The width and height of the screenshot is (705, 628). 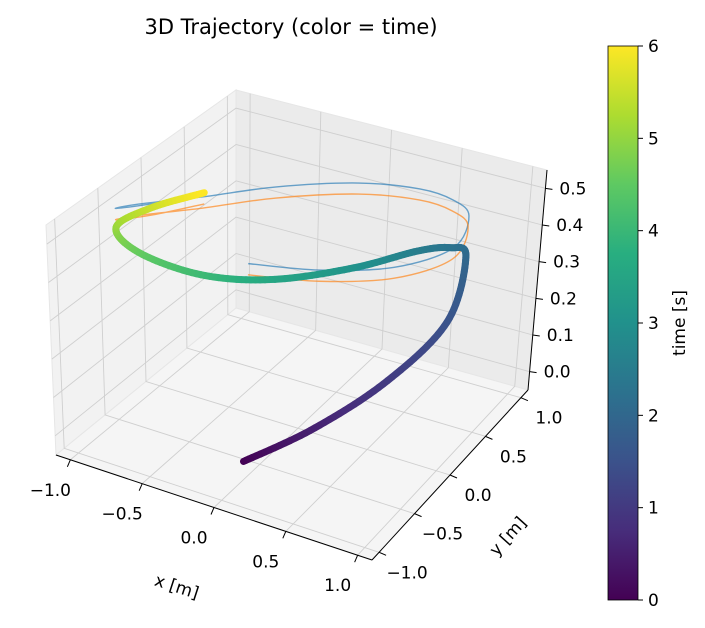 What do you see at coordinates (653, 47) in the screenshot?
I see `colorbar-tick-label: 6` at bounding box center [653, 47].